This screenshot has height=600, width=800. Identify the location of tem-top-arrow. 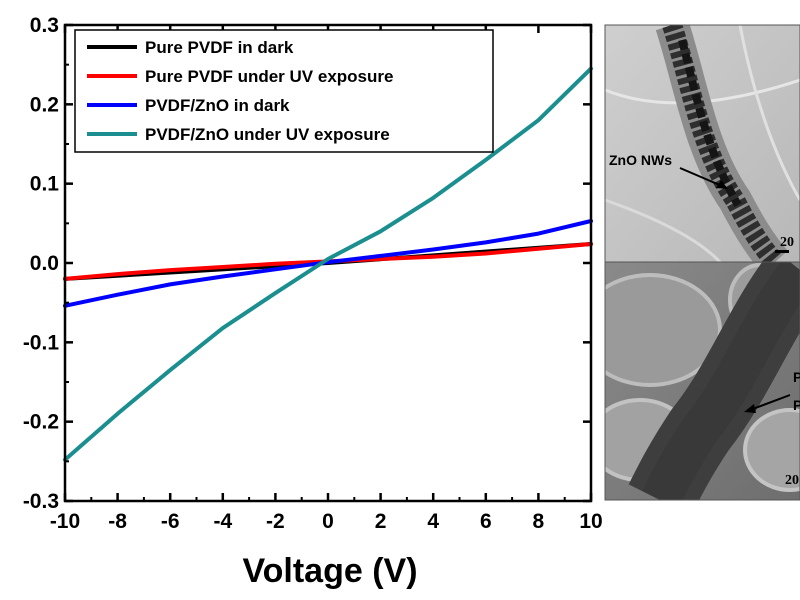
(701, 177).